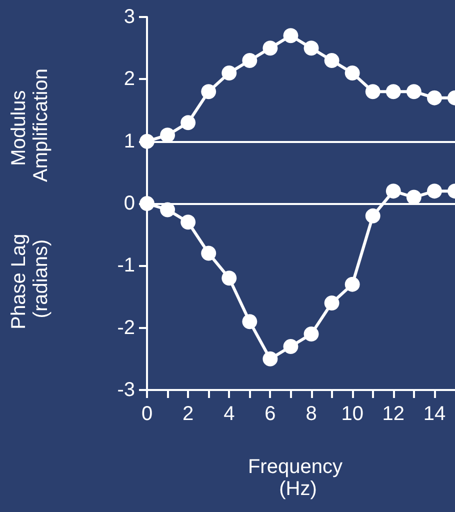 This screenshot has height=512, width=455. What do you see at coordinates (30, 279) in the screenshot?
I see `text: Phase Lag (radians)` at bounding box center [30, 279].